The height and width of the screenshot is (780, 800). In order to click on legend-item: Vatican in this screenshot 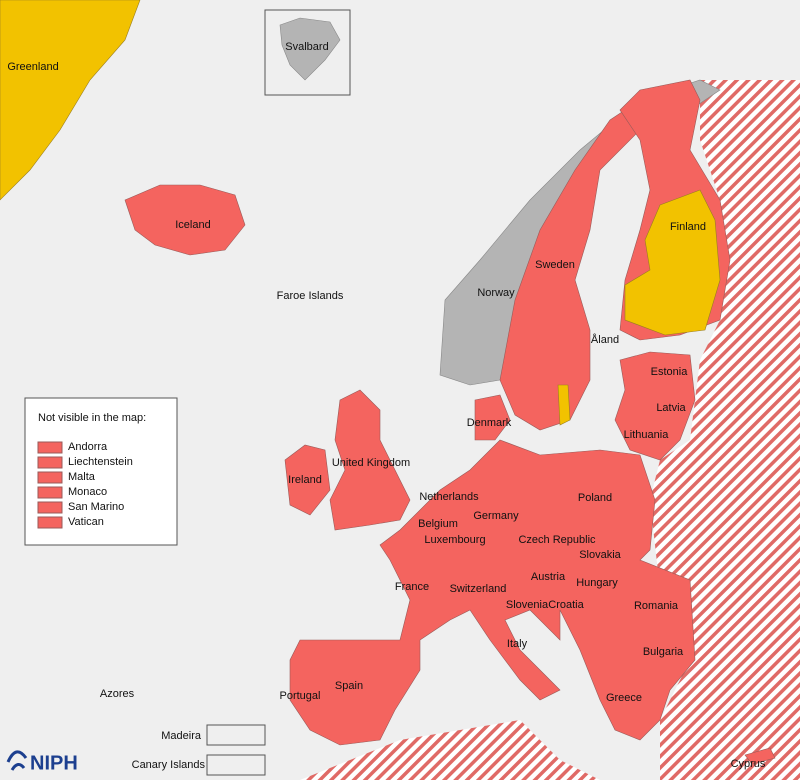, I will do `click(86, 522)`.